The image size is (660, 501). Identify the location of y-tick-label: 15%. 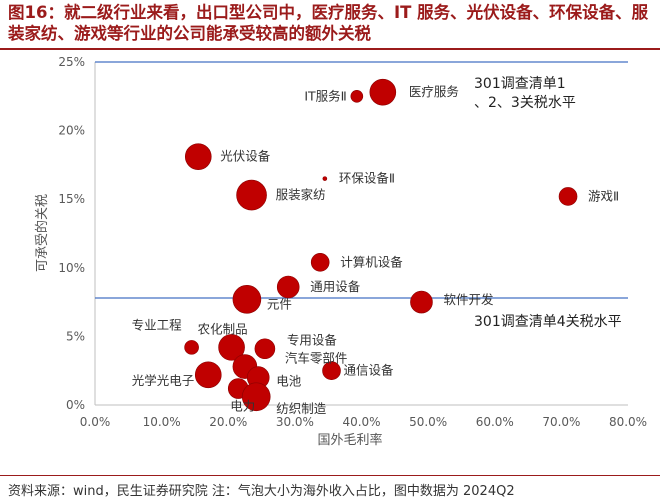
(71, 199).